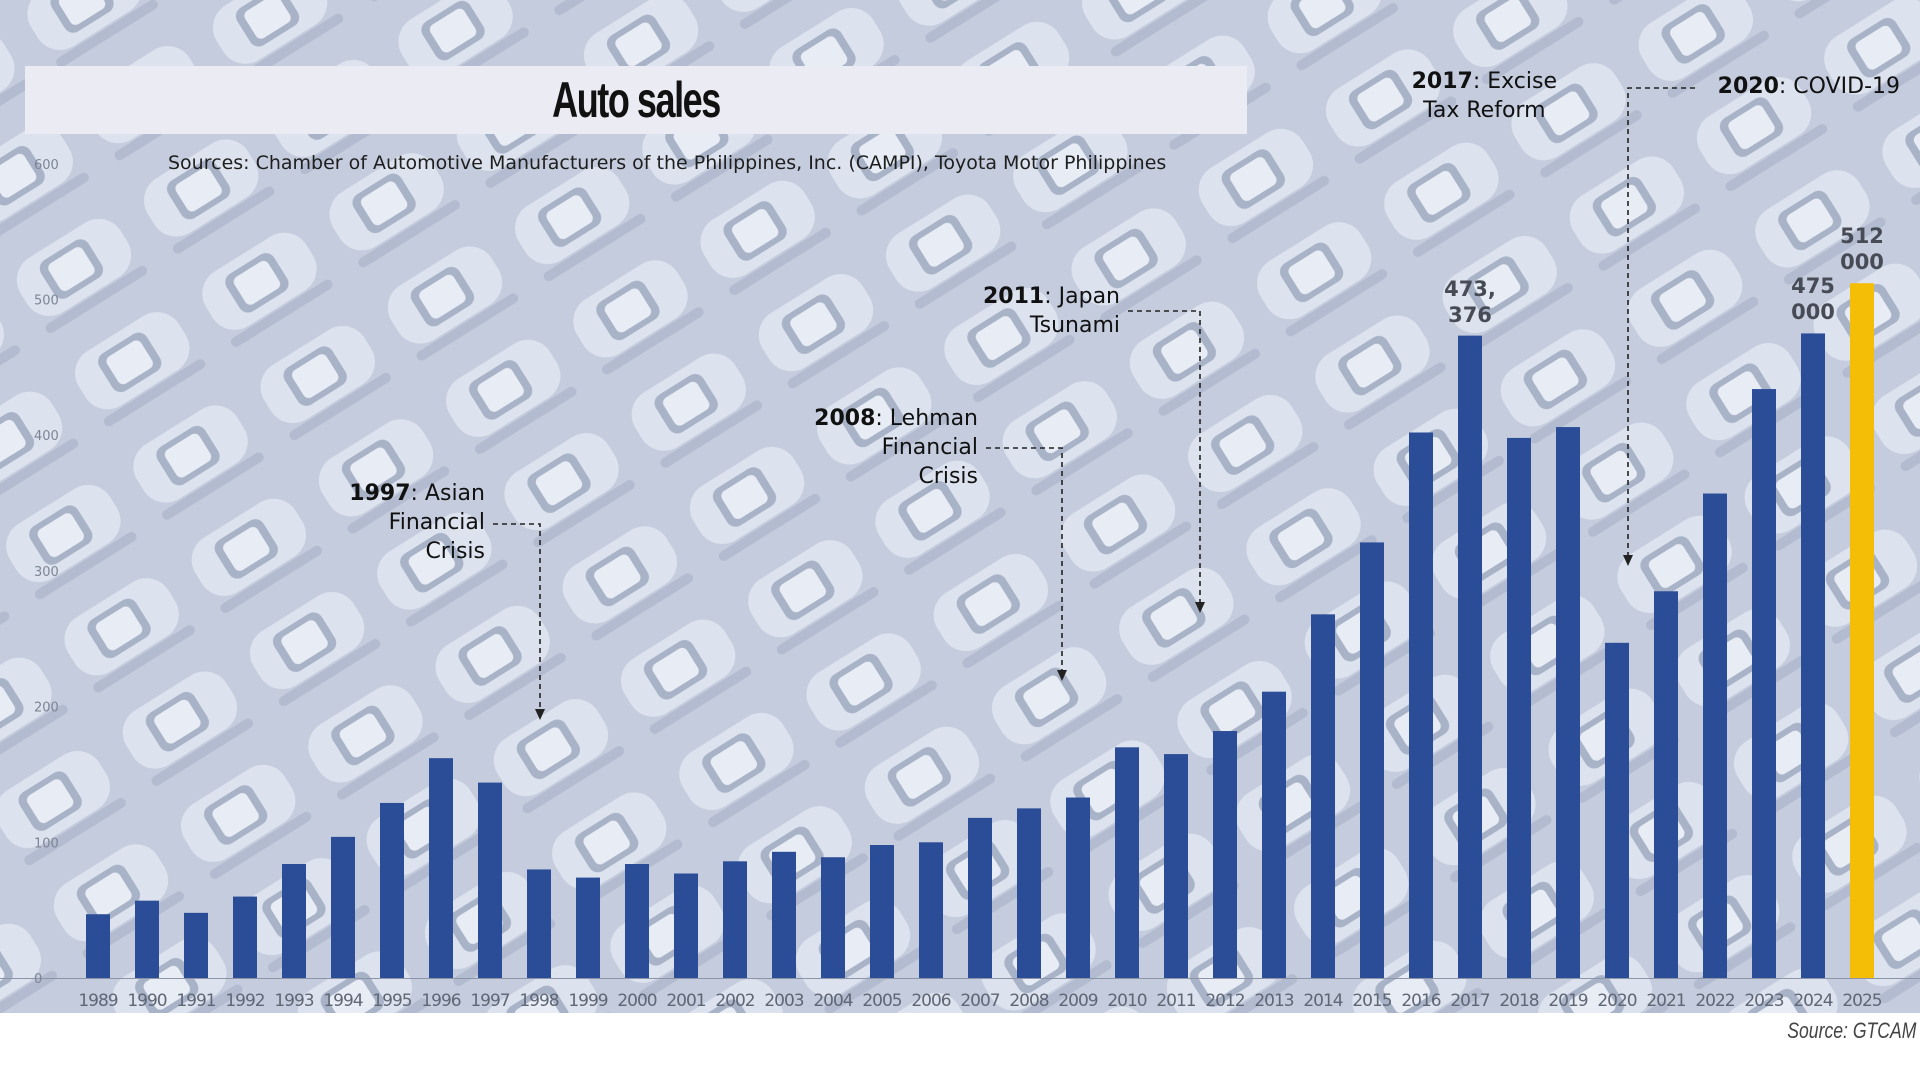 This screenshot has width=1920, height=1080. What do you see at coordinates (1322, 1001) in the screenshot?
I see `x-tick-label: 2014` at bounding box center [1322, 1001].